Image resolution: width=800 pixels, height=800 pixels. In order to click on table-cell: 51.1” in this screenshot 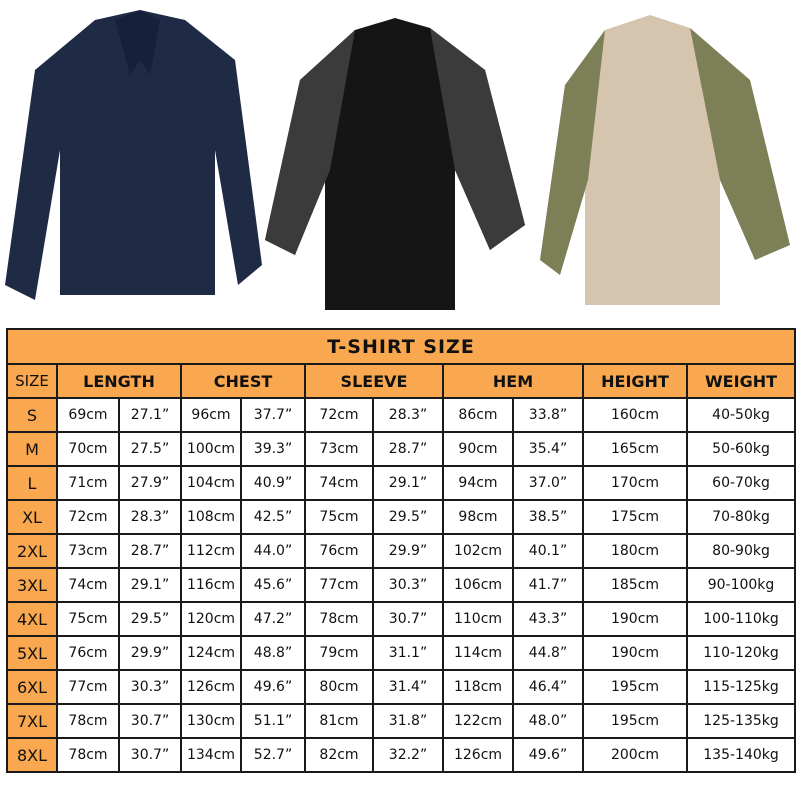, I will do `click(273, 721)`.